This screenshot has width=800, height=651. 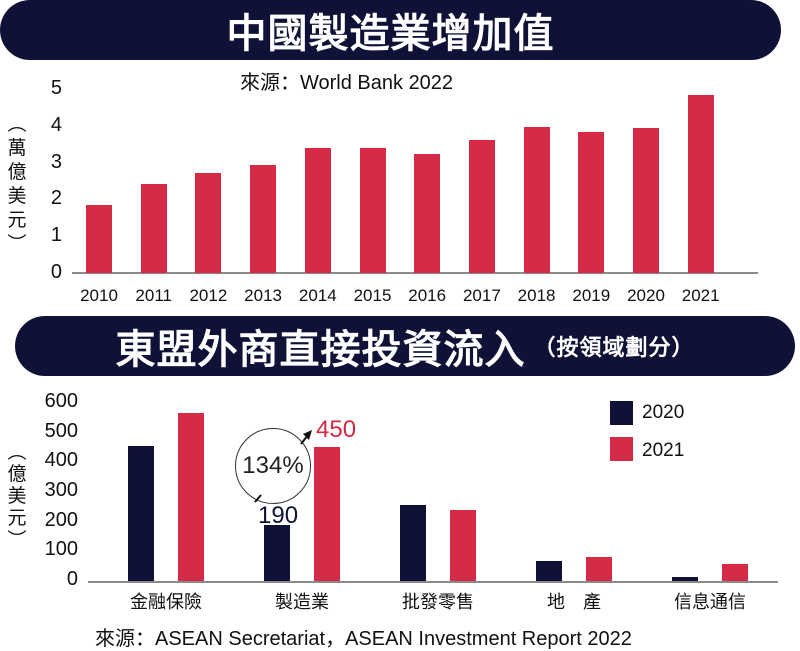 I want to click on bar-2012, so click(x=208, y=222).